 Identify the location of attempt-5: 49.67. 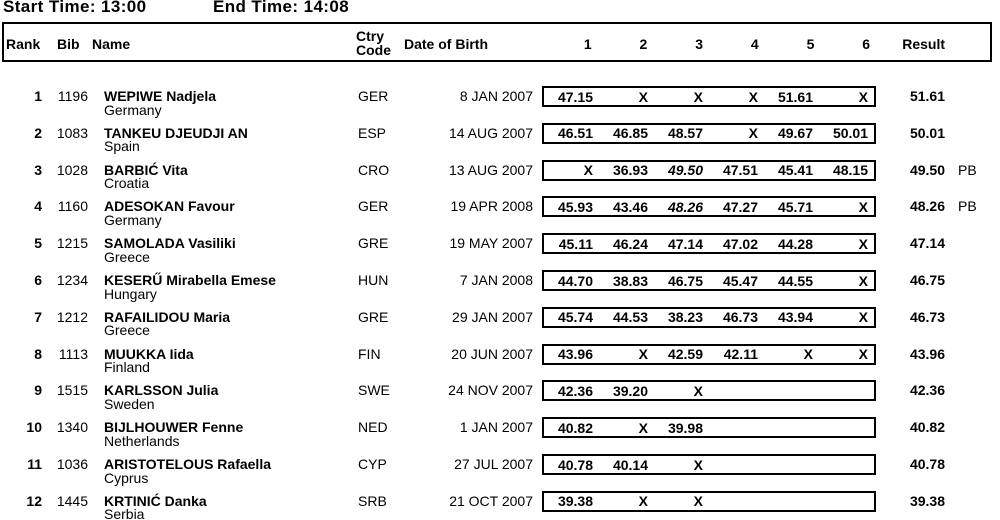
(795, 133).